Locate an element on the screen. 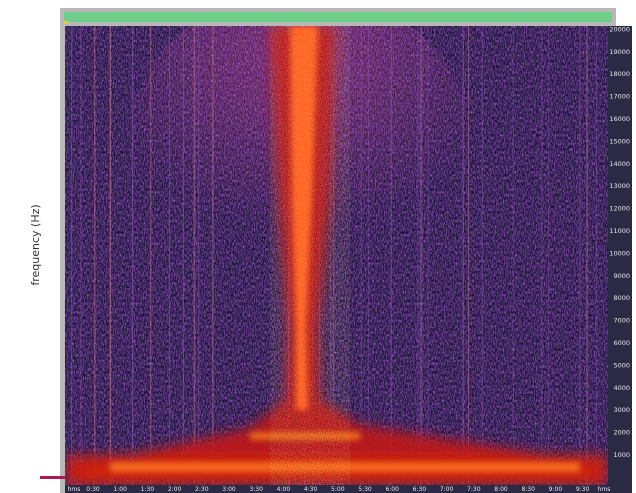 The width and height of the screenshot is (636, 493). x-tick-label: 3:30 is located at coordinates (256, 489).